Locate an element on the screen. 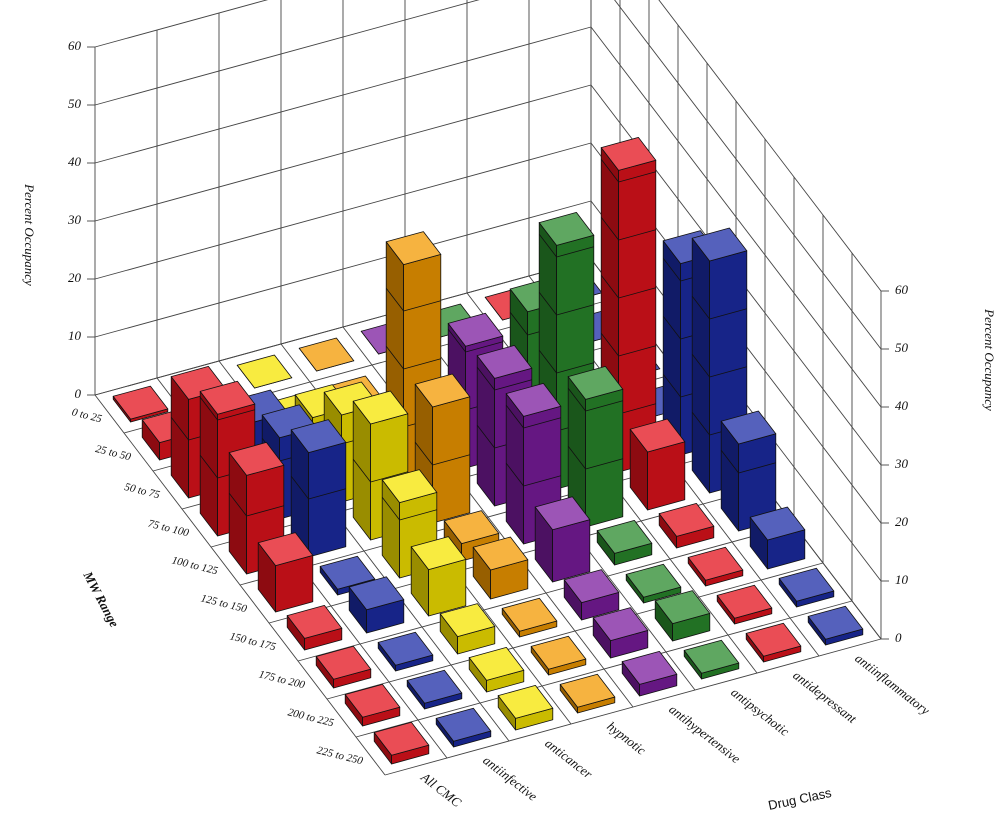 The height and width of the screenshot is (835, 1008). z-tick-label: 30 is located at coordinates (74, 219).